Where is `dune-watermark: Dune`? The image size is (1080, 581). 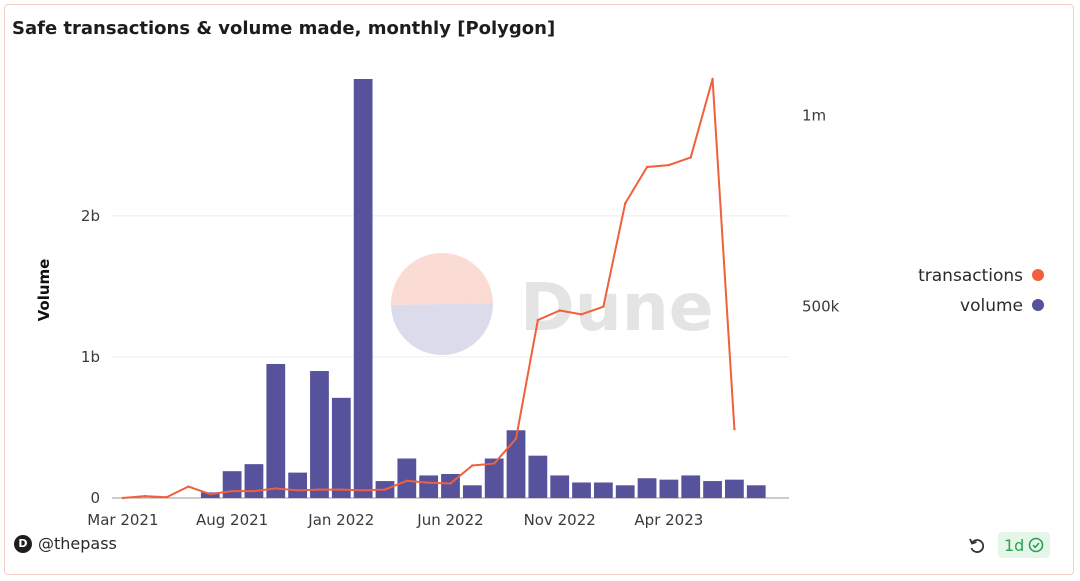
dune-watermark: Dune is located at coordinates (552, 304).